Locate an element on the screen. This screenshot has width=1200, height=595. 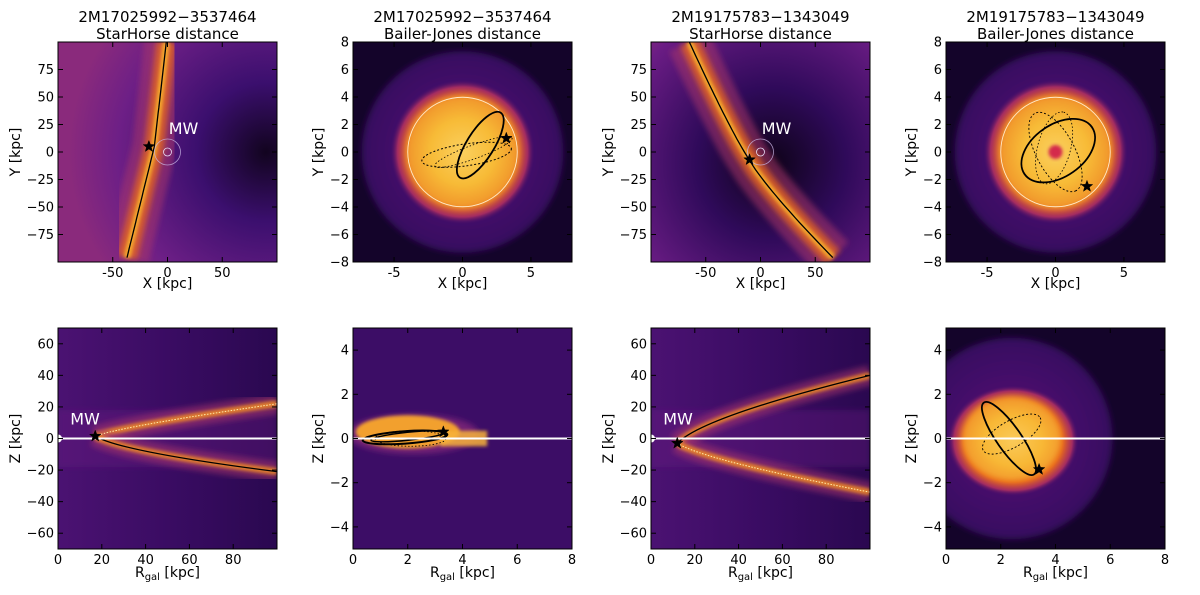
x-axis-label: X [kpc] is located at coordinates (1056, 284).